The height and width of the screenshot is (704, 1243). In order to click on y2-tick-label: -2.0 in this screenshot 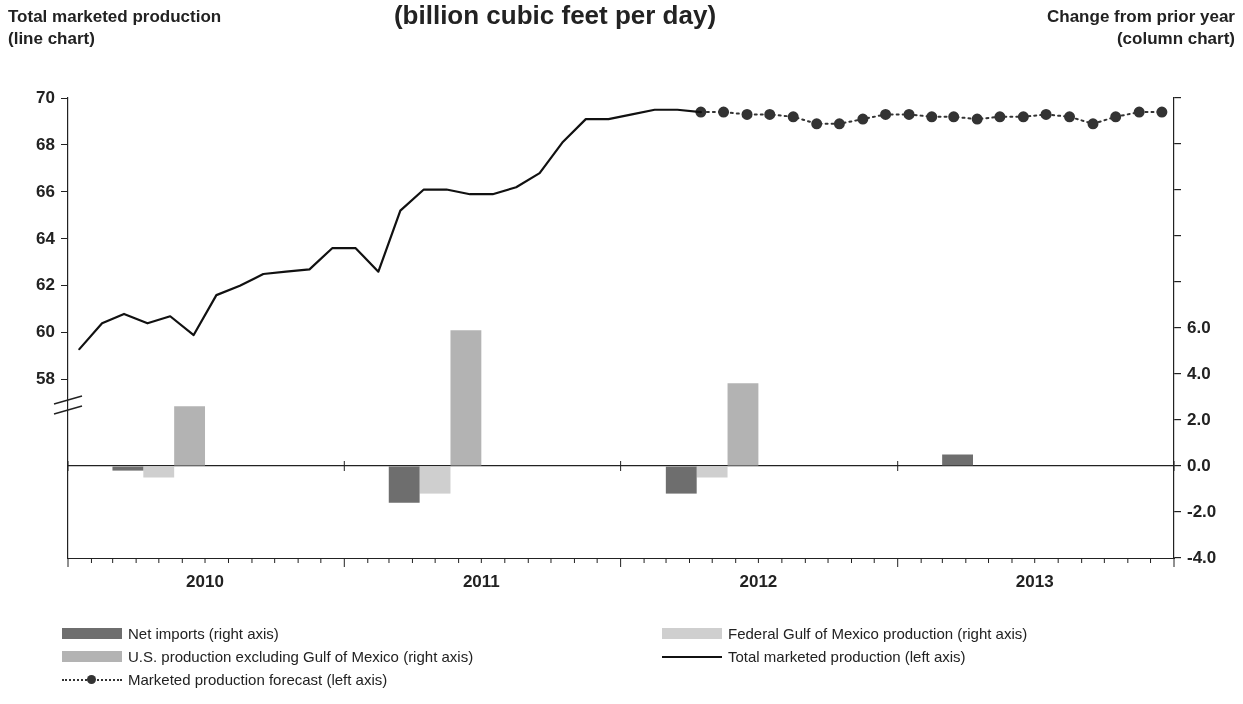, I will do `click(1202, 511)`.